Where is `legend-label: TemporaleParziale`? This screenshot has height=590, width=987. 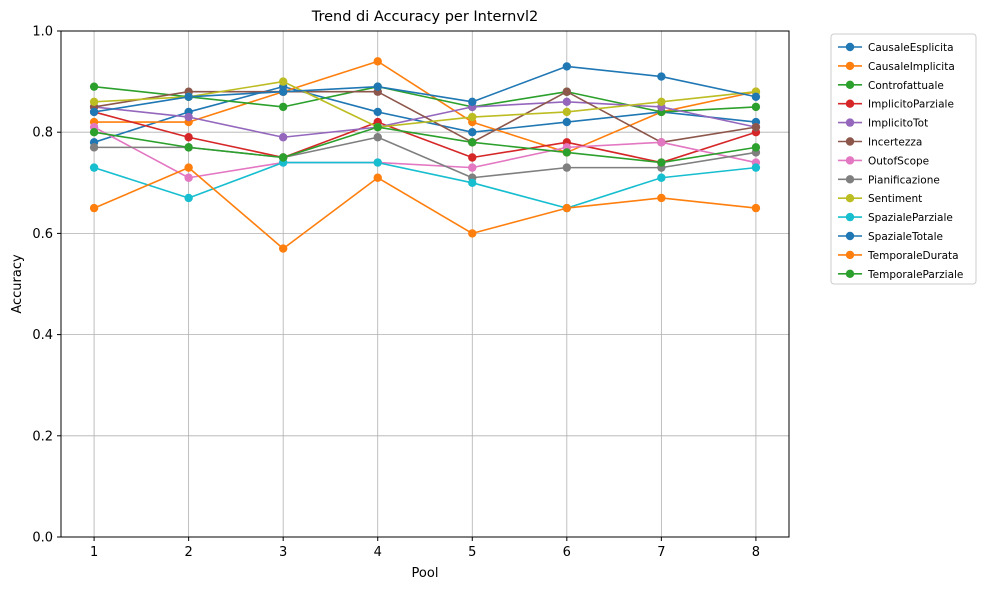 legend-label: TemporaleParziale is located at coordinates (915, 275).